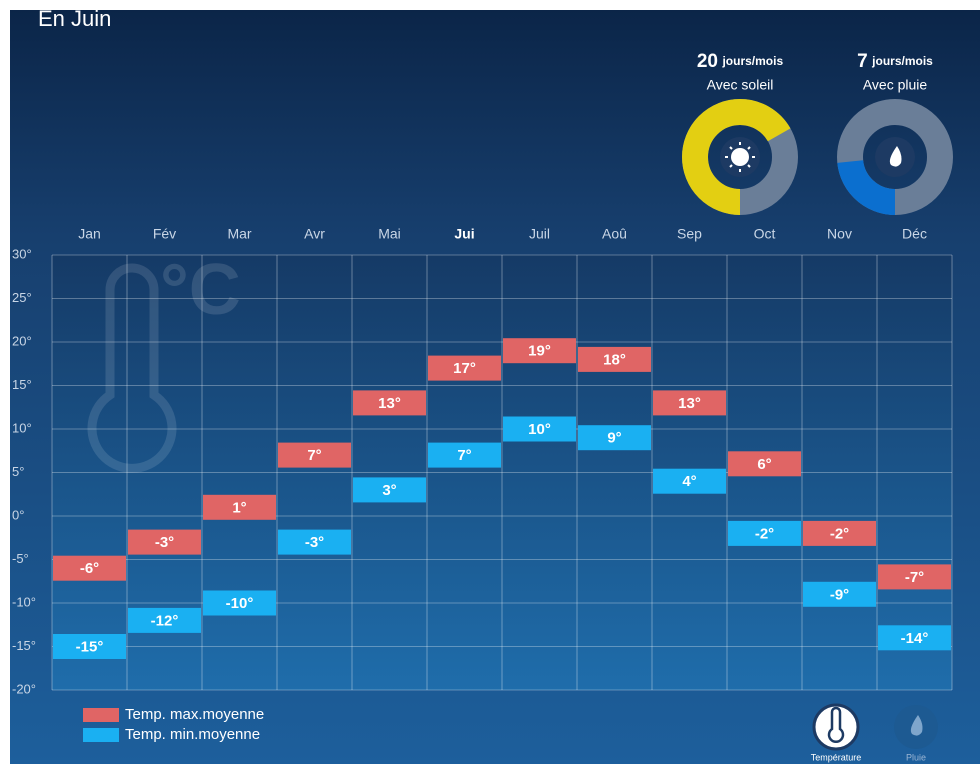 The width and height of the screenshot is (980, 764). What do you see at coordinates (18, 514) in the screenshot?
I see `y-tick-label: 0°` at bounding box center [18, 514].